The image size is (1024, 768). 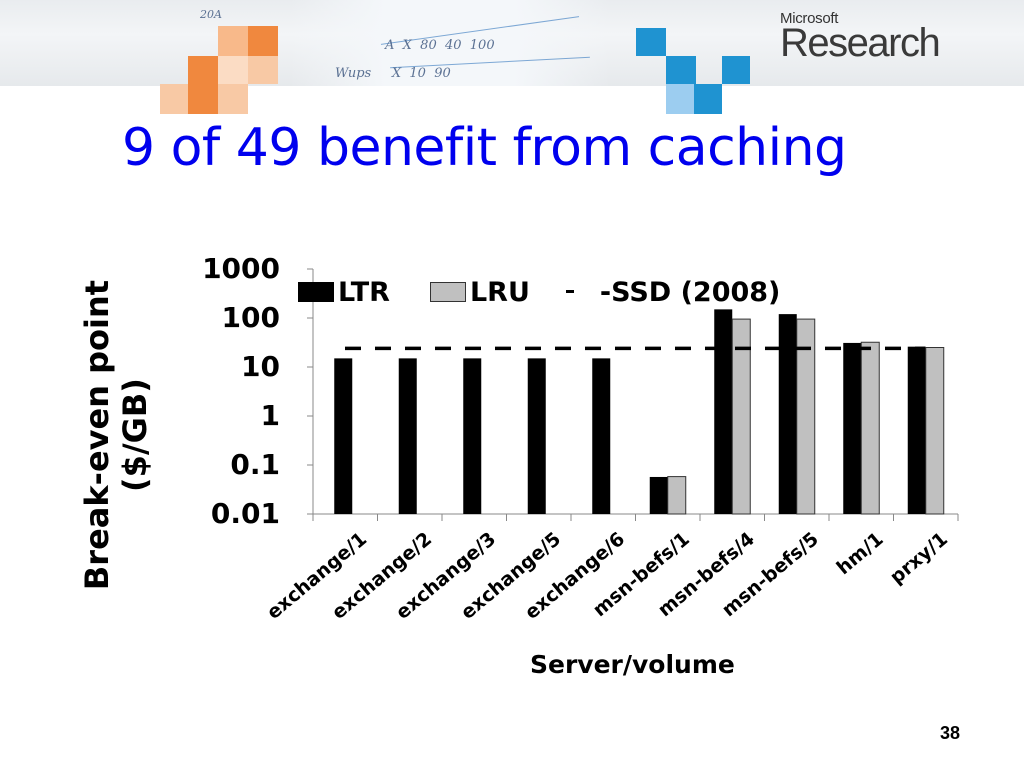 I want to click on y-tick-label: 0.1, so click(x=255, y=464).